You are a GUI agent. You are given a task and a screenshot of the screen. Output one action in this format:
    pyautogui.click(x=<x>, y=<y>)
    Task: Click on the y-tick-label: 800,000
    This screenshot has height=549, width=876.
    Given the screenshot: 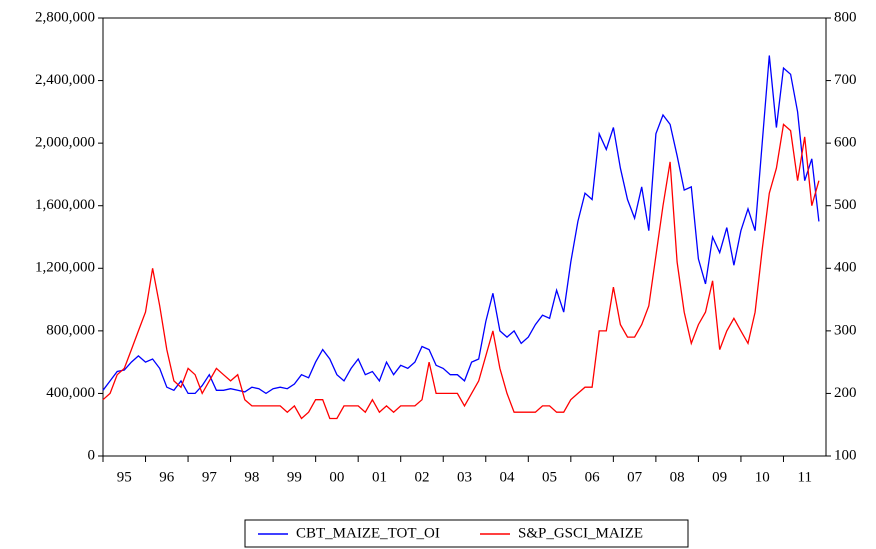 What is the action you would take?
    pyautogui.click(x=70, y=330)
    